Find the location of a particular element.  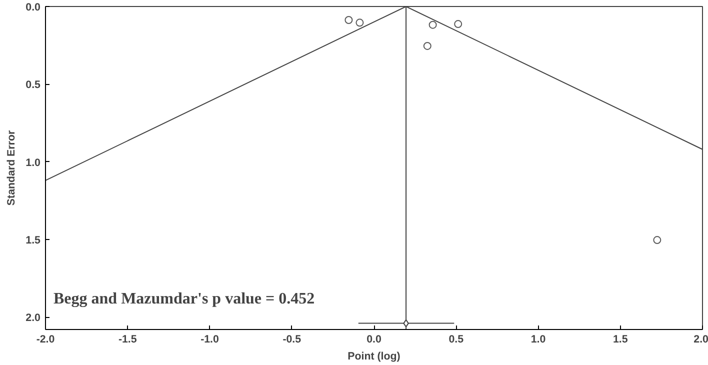

y-tick-label: 0.5 is located at coordinates (33, 85).